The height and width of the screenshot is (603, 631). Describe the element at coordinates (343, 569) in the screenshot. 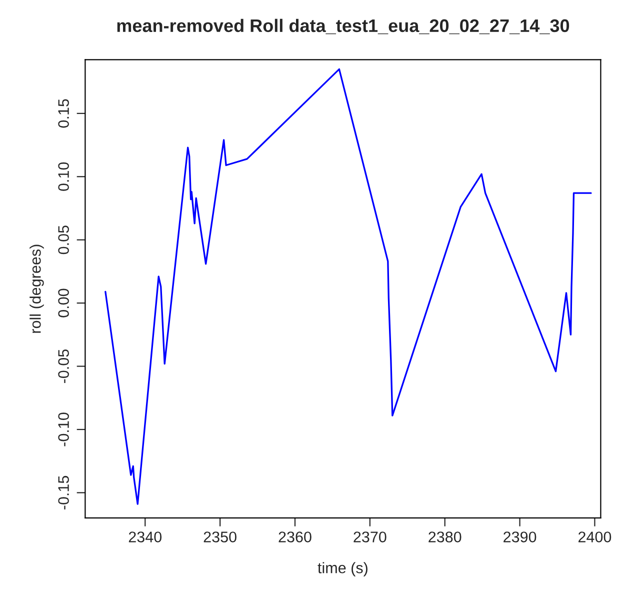

I see `x-axis-title: time (s)` at that location.